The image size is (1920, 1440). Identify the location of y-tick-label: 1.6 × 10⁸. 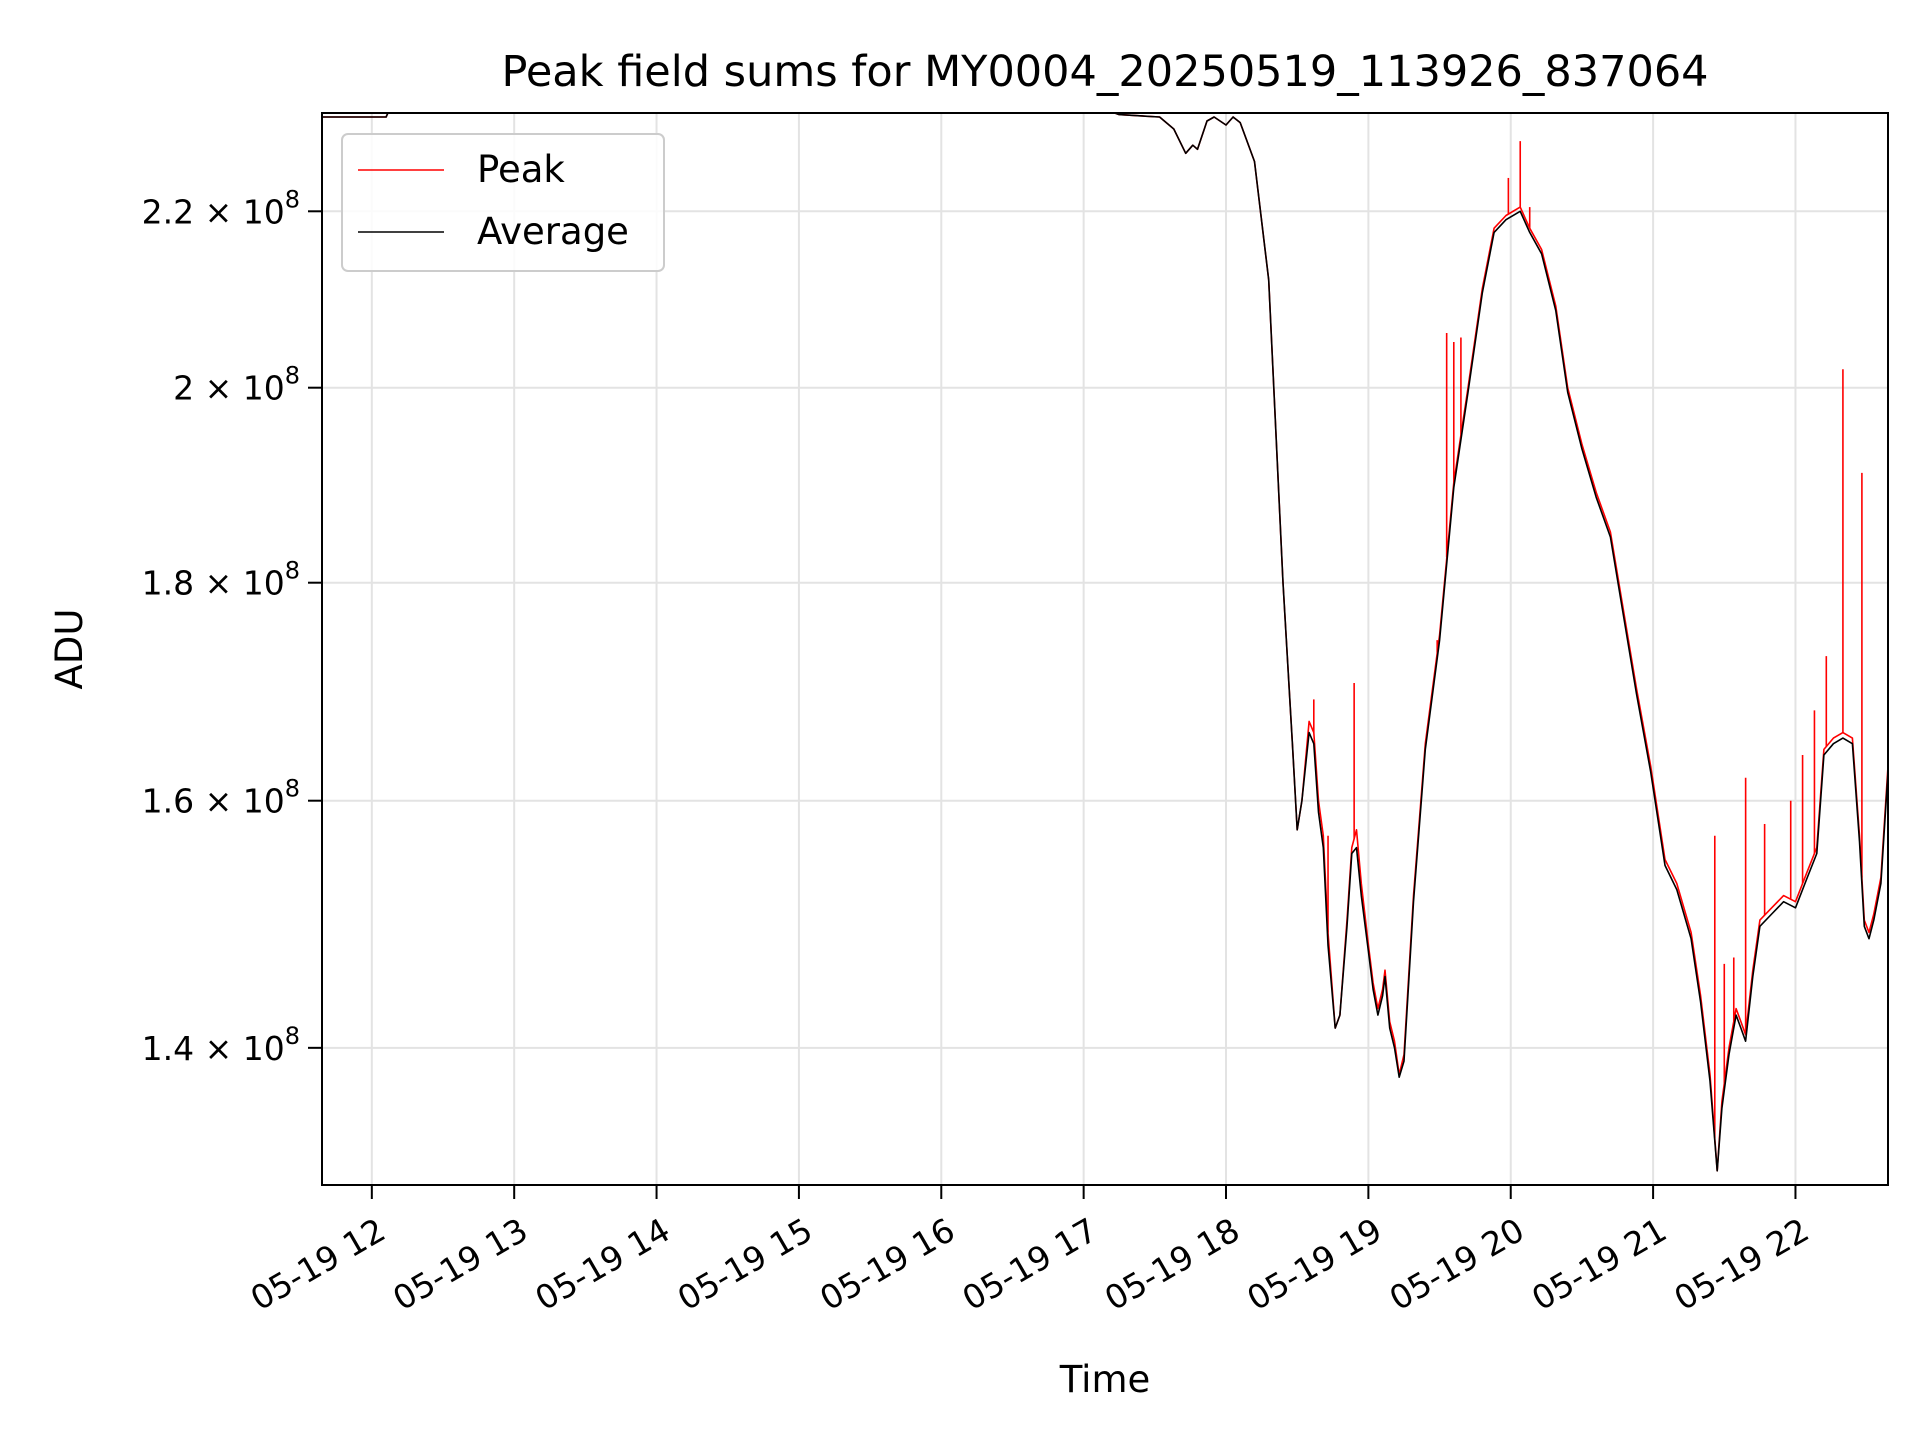
(221, 798).